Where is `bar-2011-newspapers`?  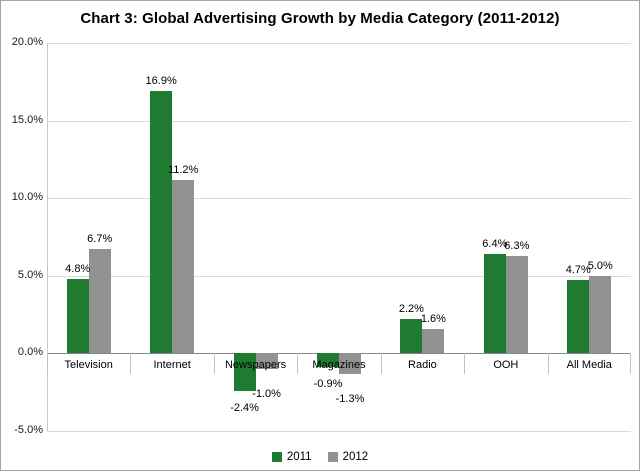
bar-2011-newspapers is located at coordinates (244, 372).